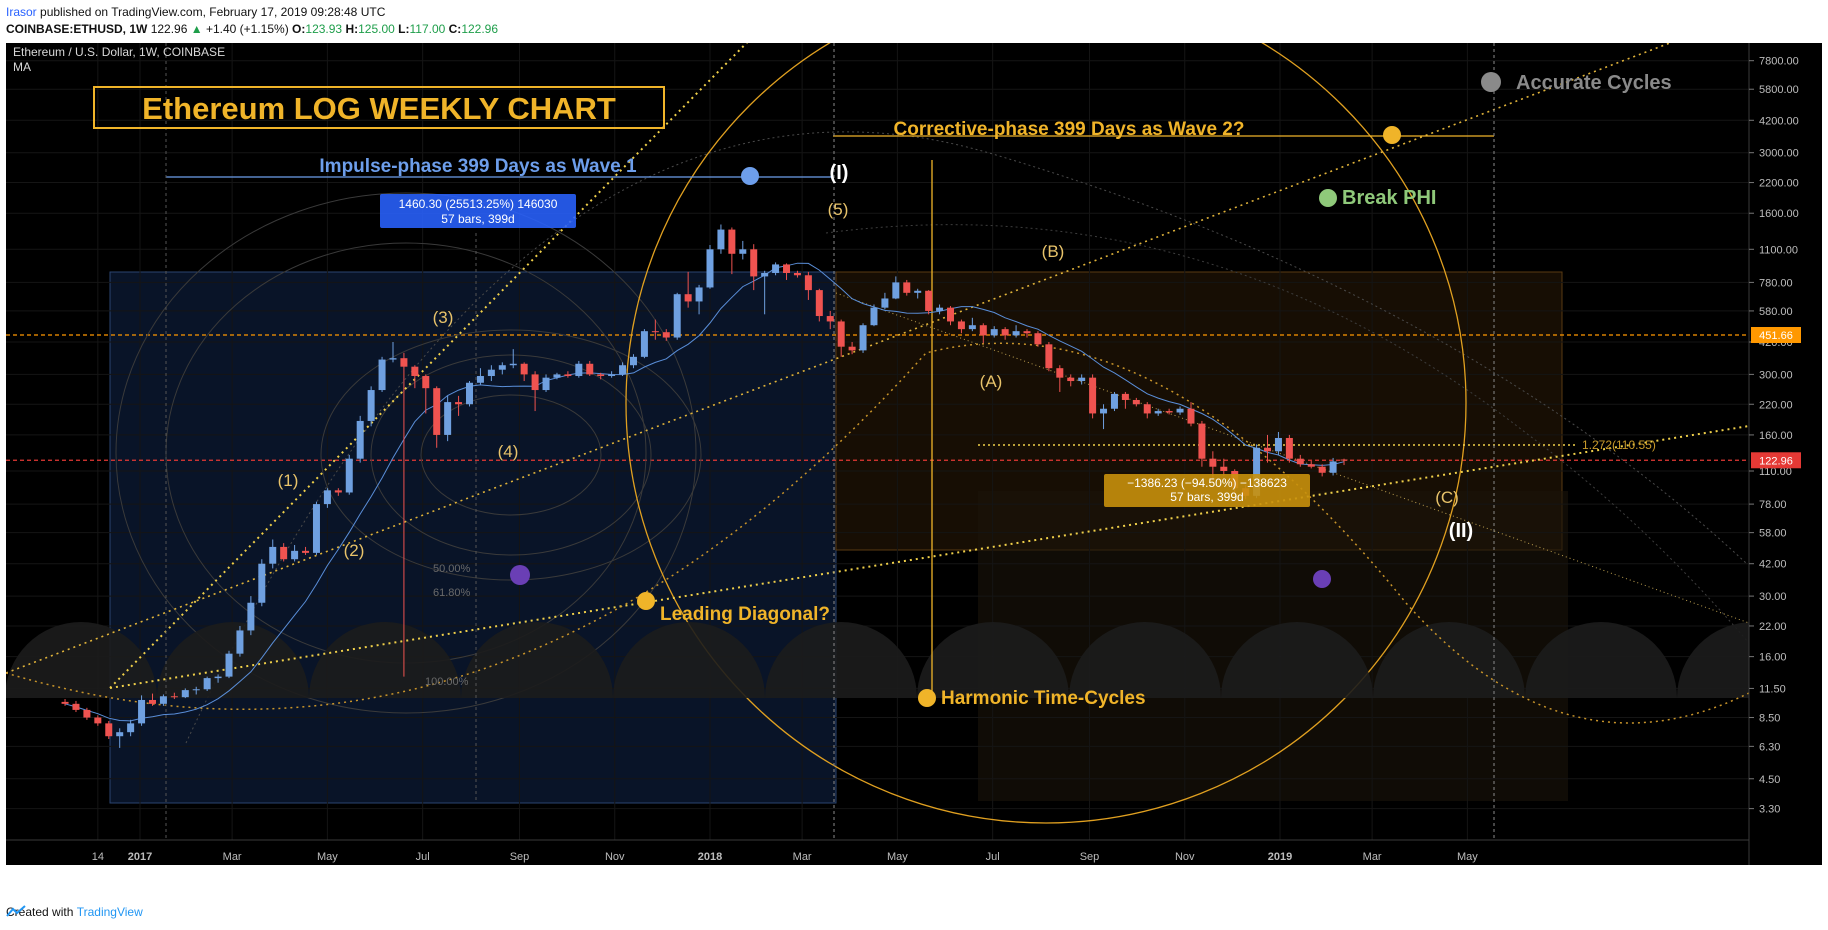 The width and height of the screenshot is (1828, 930). Describe the element at coordinates (478, 166) in the screenshot. I see `impulse-label: Impulse-phase 399 Days as Wave 1` at that location.